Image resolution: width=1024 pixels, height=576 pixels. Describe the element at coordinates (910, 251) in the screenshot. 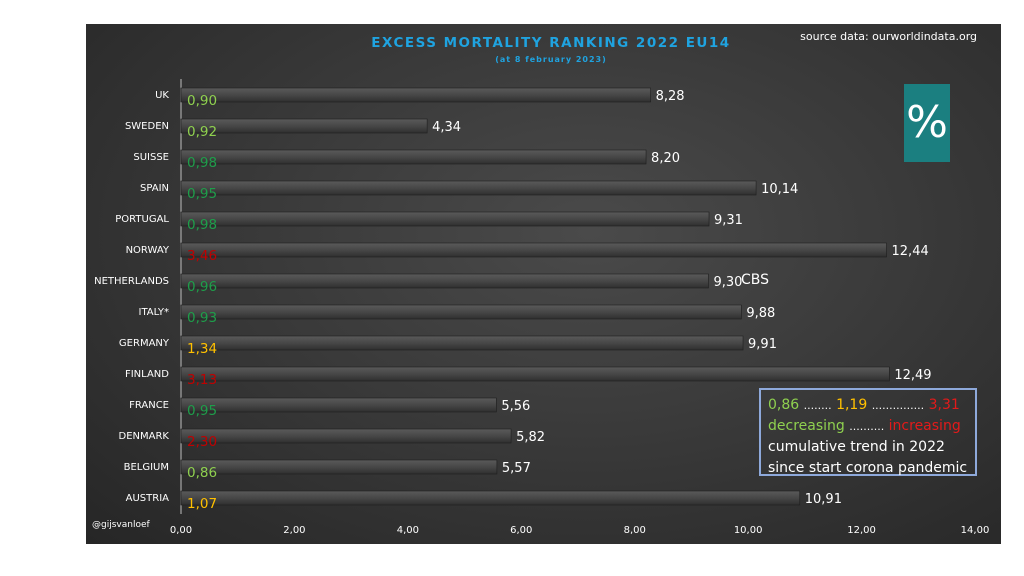

I see `value-label: 12,44` at that location.